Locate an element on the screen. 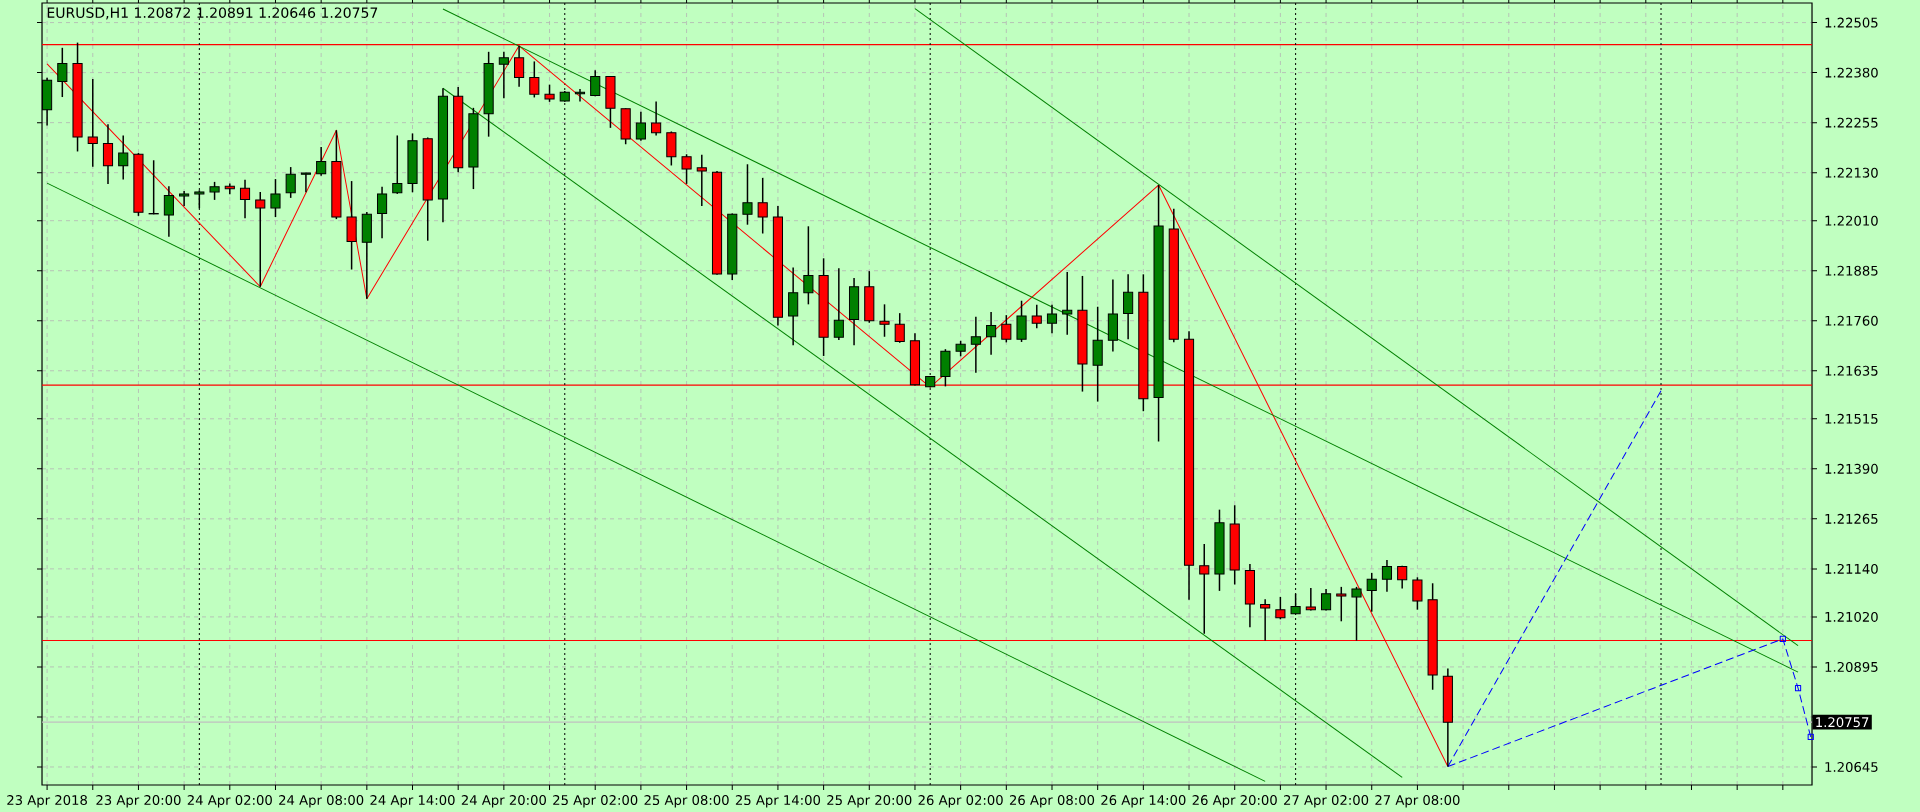 The image size is (1920, 812). y-tick-label: 1.21760 is located at coordinates (1851, 320).